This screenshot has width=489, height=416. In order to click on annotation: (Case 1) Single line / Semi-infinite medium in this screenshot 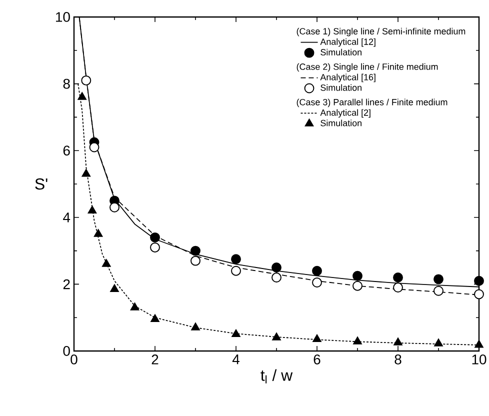, I will do `click(381, 32)`.